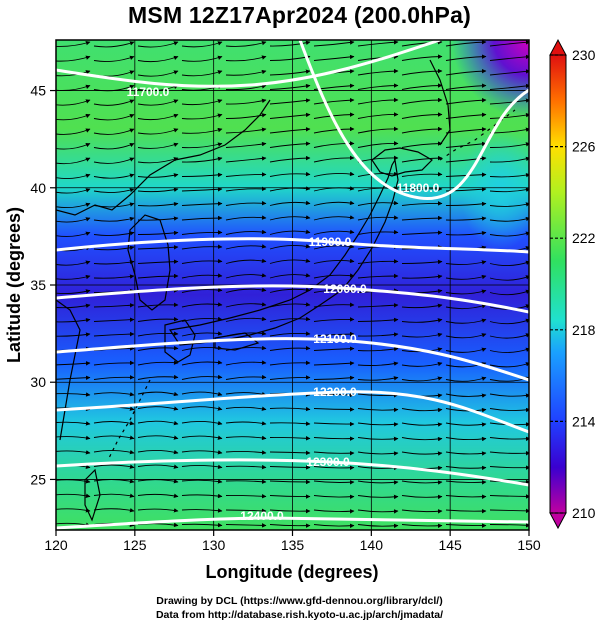 The image size is (599, 625). I want to click on y-tick-label: 35, so click(38, 285).